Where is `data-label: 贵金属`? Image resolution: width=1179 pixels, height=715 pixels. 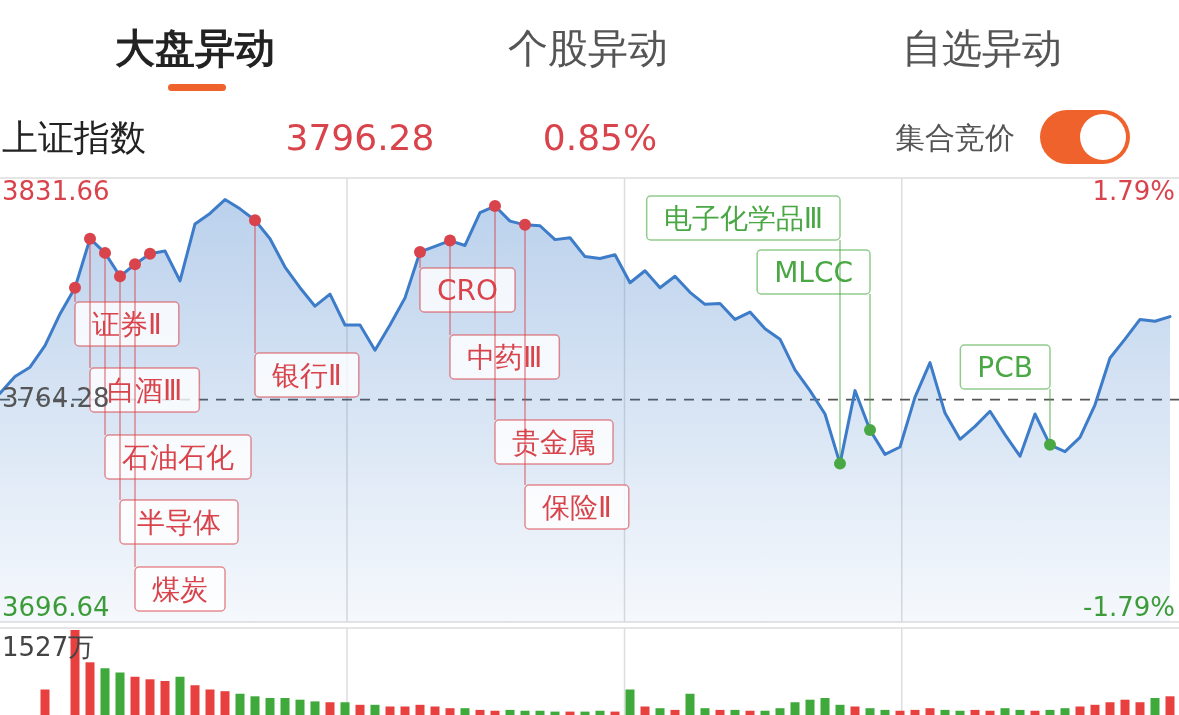
data-label: 贵金属 is located at coordinates (554, 442).